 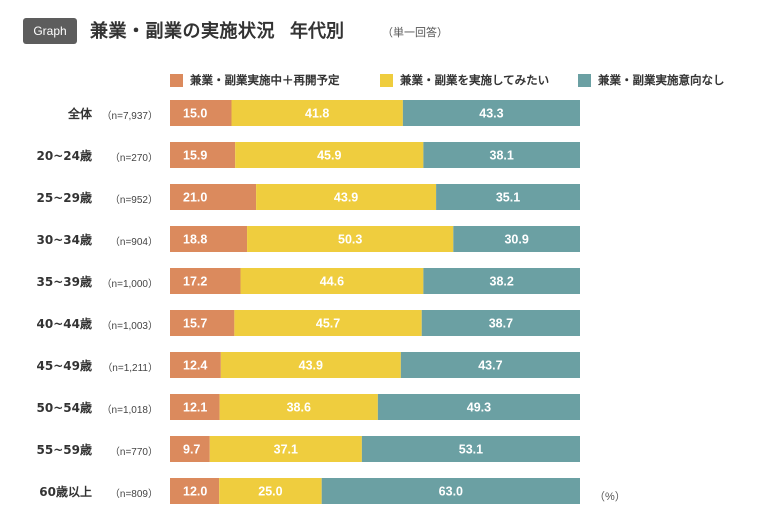 I want to click on category-label: 25~29歳, so click(x=64, y=198).